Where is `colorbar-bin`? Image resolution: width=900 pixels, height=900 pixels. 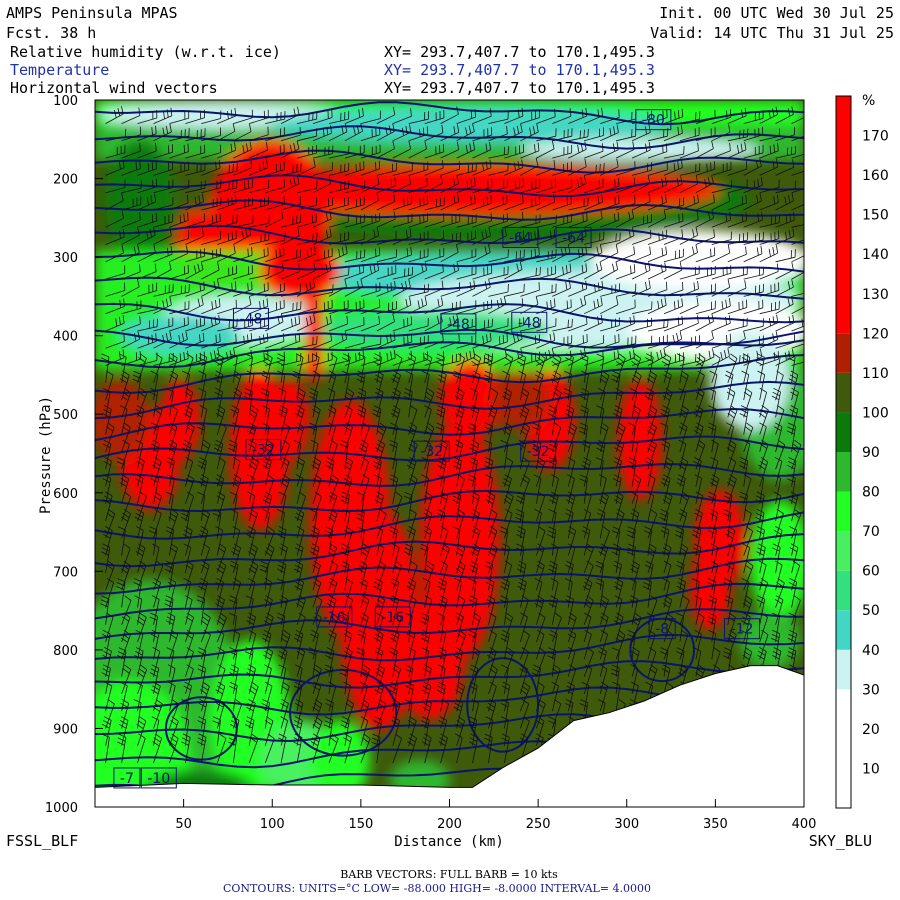
colorbar-bin is located at coordinates (843, 353).